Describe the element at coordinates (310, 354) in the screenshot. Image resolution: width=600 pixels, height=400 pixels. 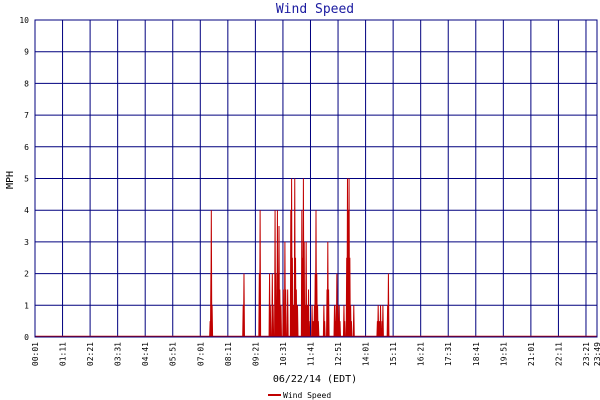
I see `x-tick-label: 11:41` at that location.